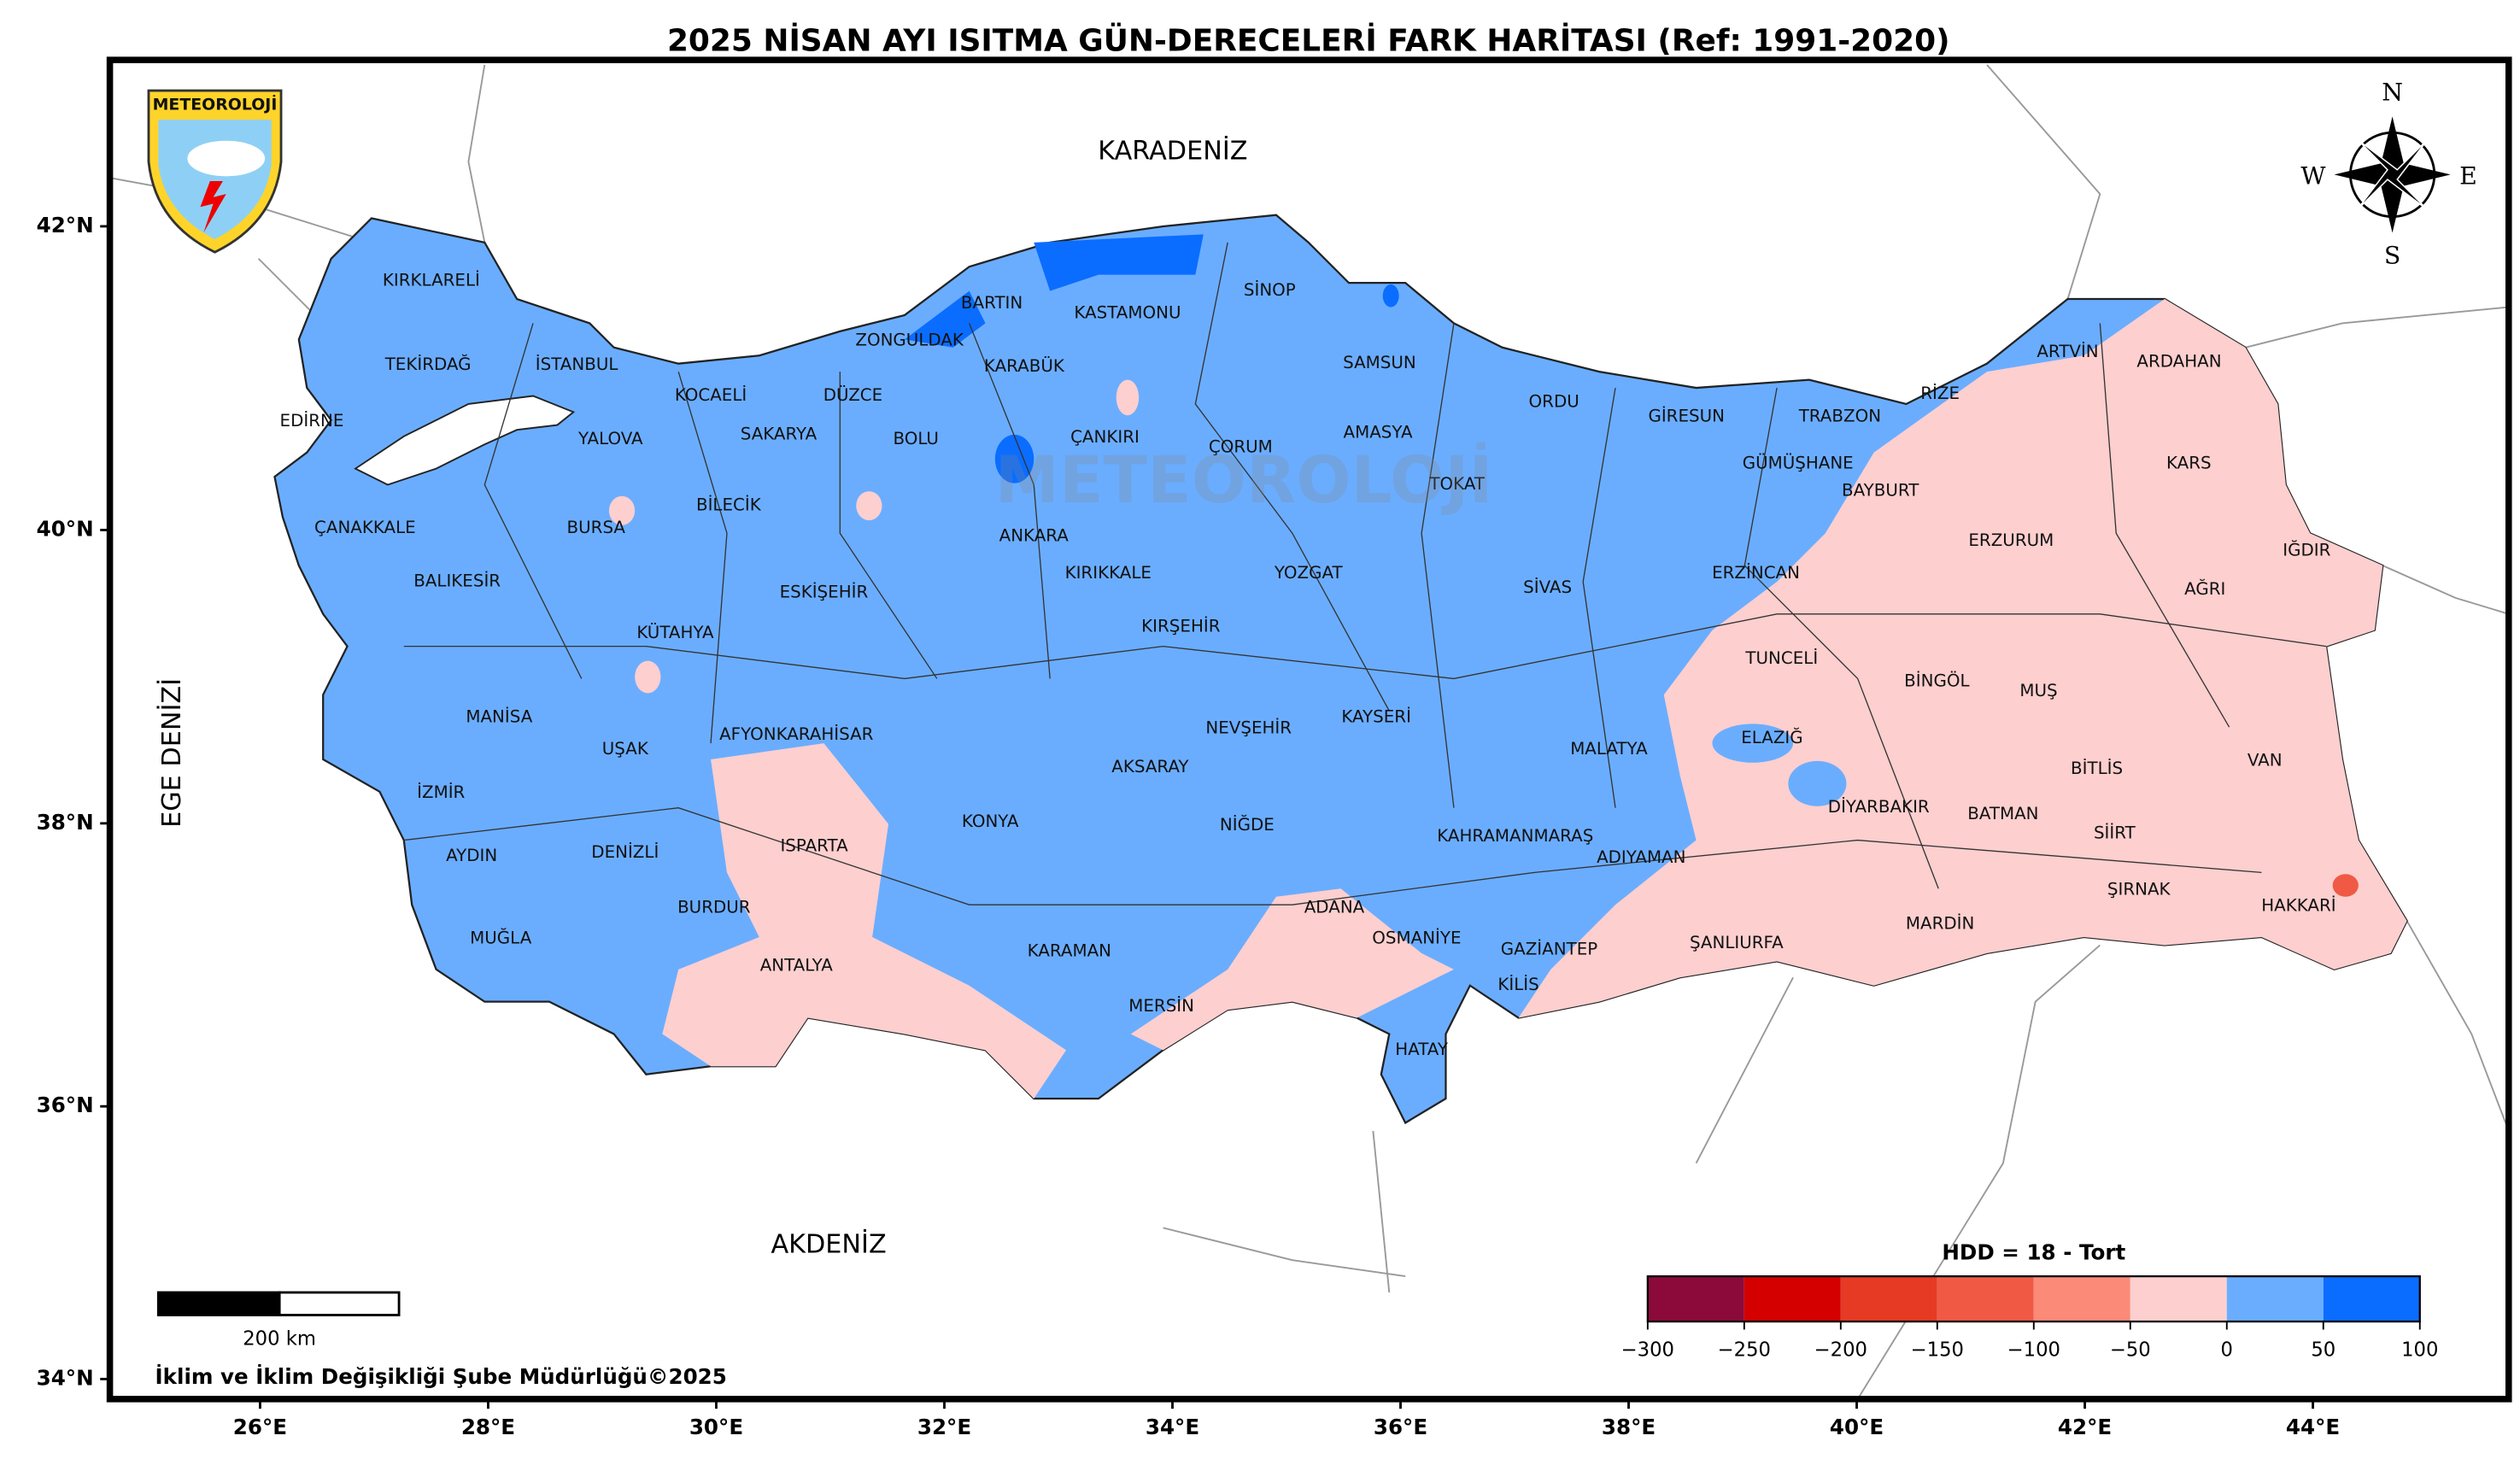 The height and width of the screenshot is (1459, 2520). What do you see at coordinates (1069, 951) in the screenshot?
I see `province-label: KARAMAN` at bounding box center [1069, 951].